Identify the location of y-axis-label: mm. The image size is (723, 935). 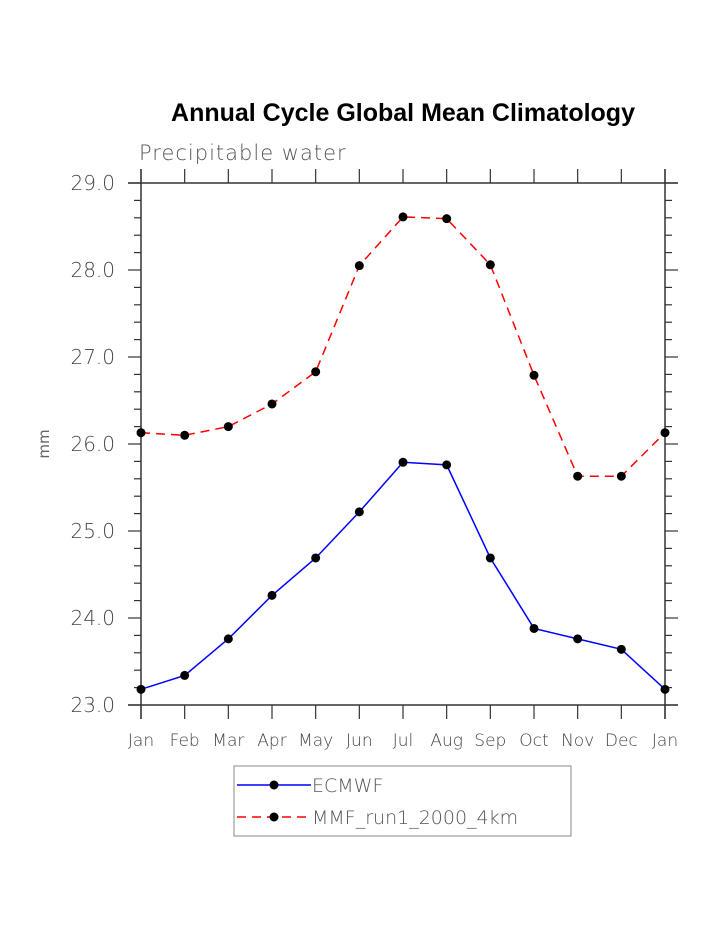
(44, 443).